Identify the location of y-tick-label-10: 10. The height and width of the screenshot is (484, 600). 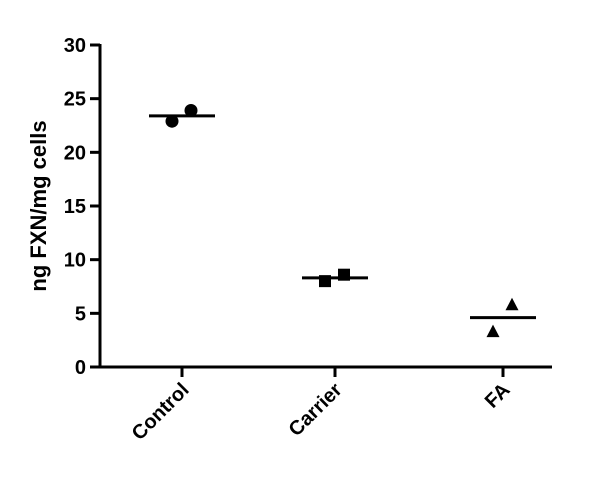
(75, 261).